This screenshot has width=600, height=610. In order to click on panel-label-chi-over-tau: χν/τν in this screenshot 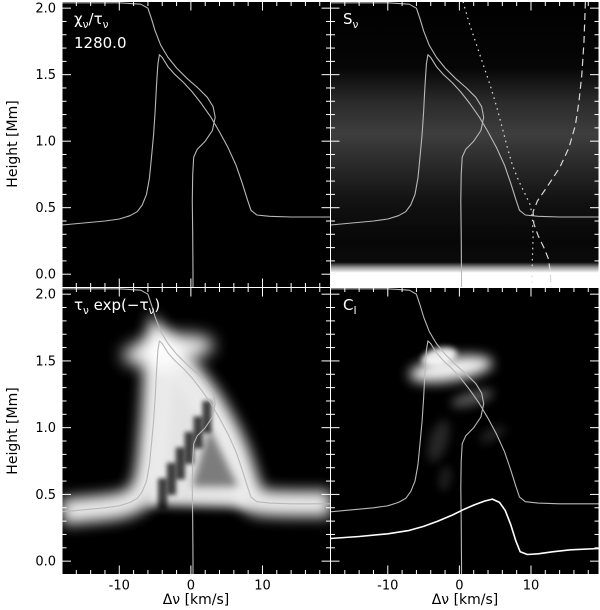, I will do `click(91, 20)`.